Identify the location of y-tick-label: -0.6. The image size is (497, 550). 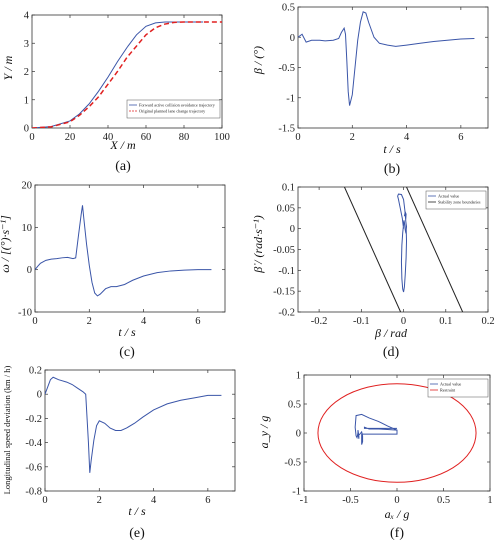
(33, 467).